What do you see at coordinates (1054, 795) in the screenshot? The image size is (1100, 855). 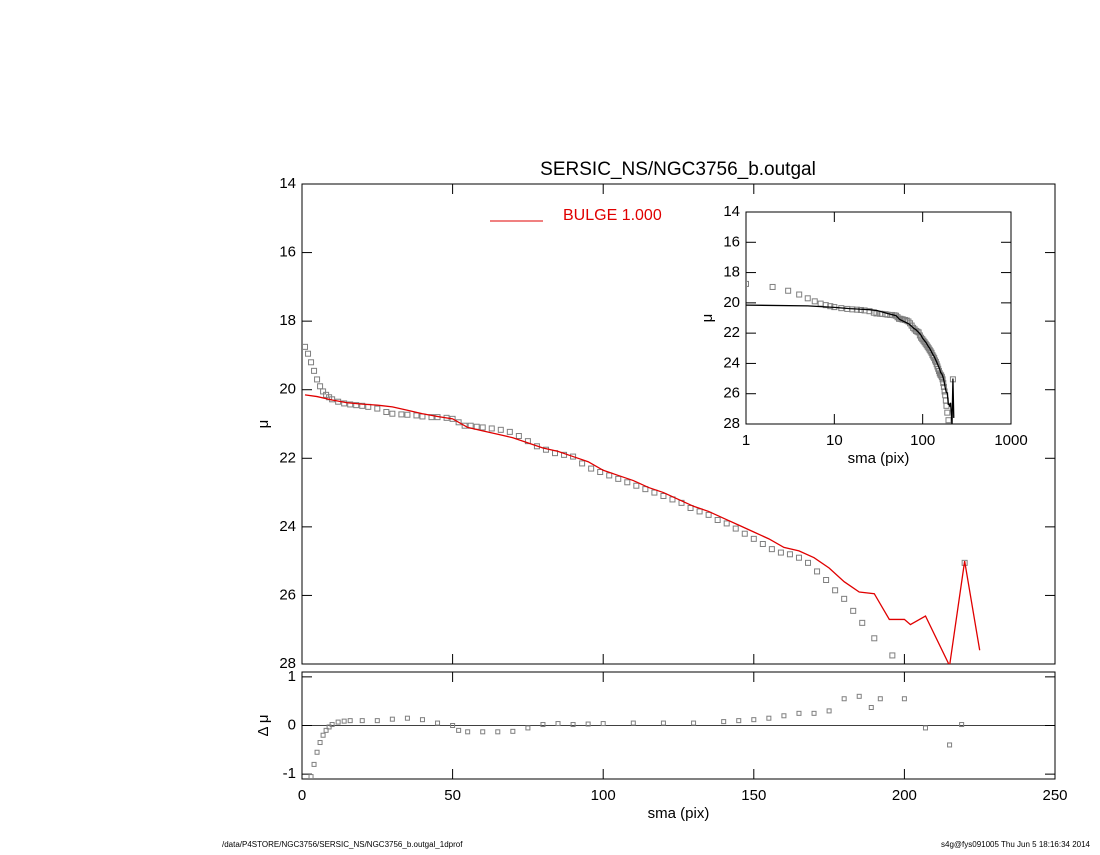 I see `x-tick-label: 250` at bounding box center [1054, 795].